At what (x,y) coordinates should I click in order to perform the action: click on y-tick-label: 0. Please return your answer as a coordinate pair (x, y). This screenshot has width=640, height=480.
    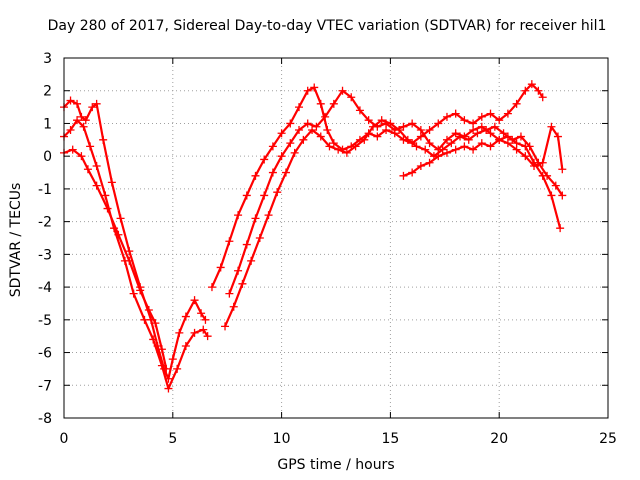
    Looking at the image, I should click on (47, 157).